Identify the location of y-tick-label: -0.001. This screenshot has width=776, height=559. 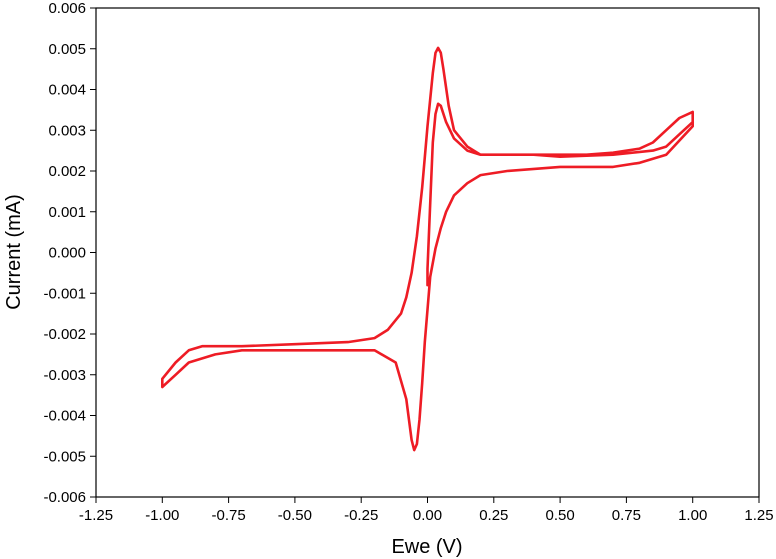
(64, 293).